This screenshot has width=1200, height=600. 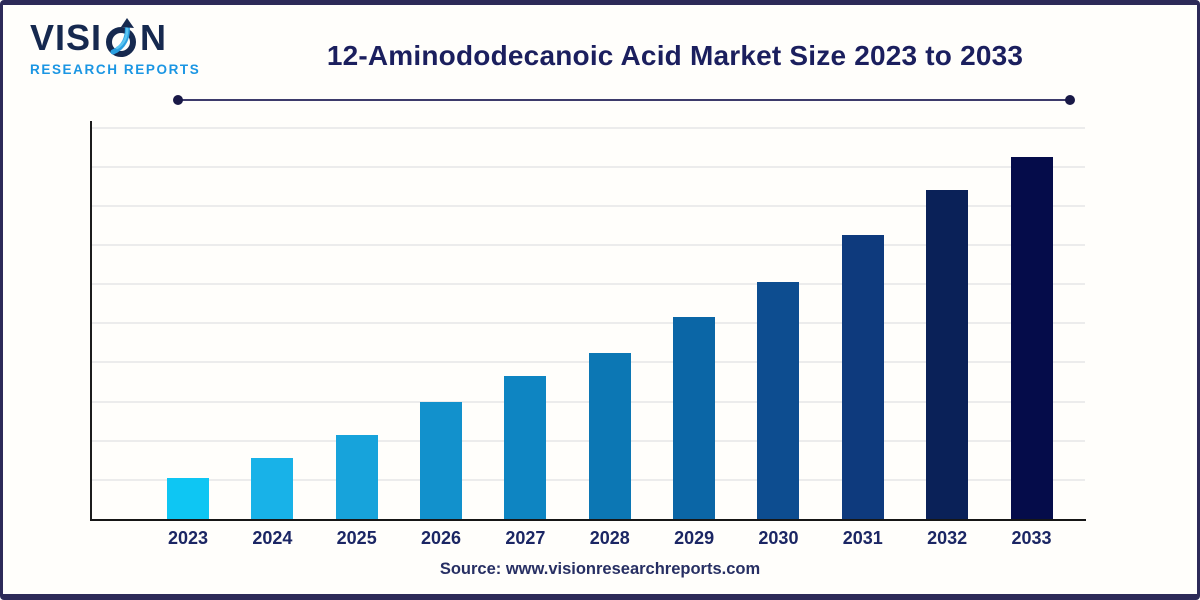 I want to click on bar-2029, so click(x=694, y=418).